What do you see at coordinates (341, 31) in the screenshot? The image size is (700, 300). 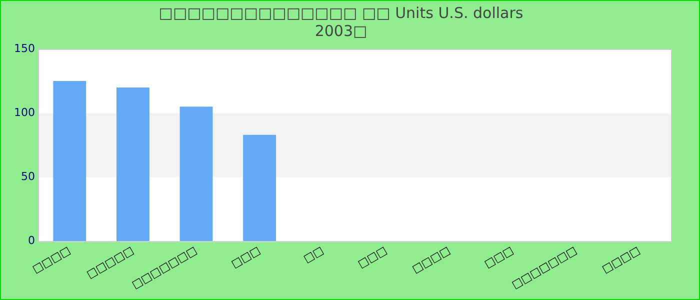 I see `chart-subtitle: 2003□` at bounding box center [341, 31].